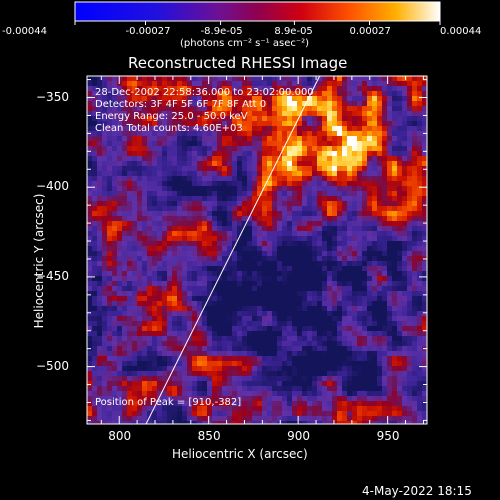  Describe the element at coordinates (39, 261) in the screenshot. I see `y-axis-label: Heliocentric Y (arcsec)` at that location.